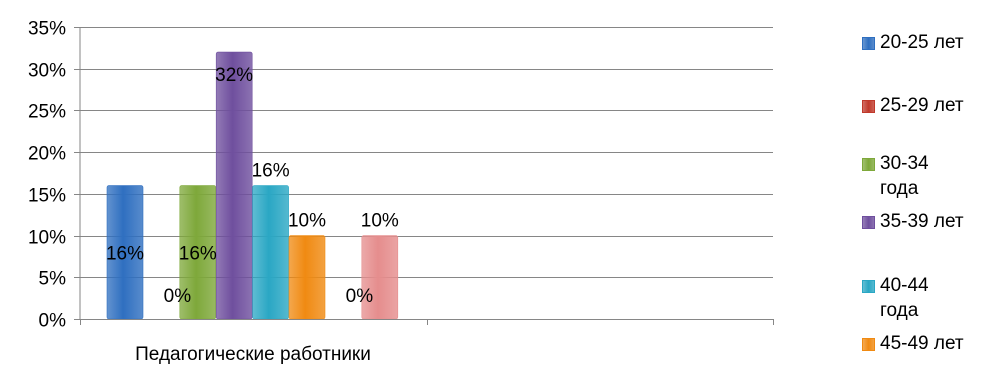 This screenshot has width=994, height=367. What do you see at coordinates (253, 354) in the screenshot?
I see `x-category-label: Педагогические работники` at bounding box center [253, 354].